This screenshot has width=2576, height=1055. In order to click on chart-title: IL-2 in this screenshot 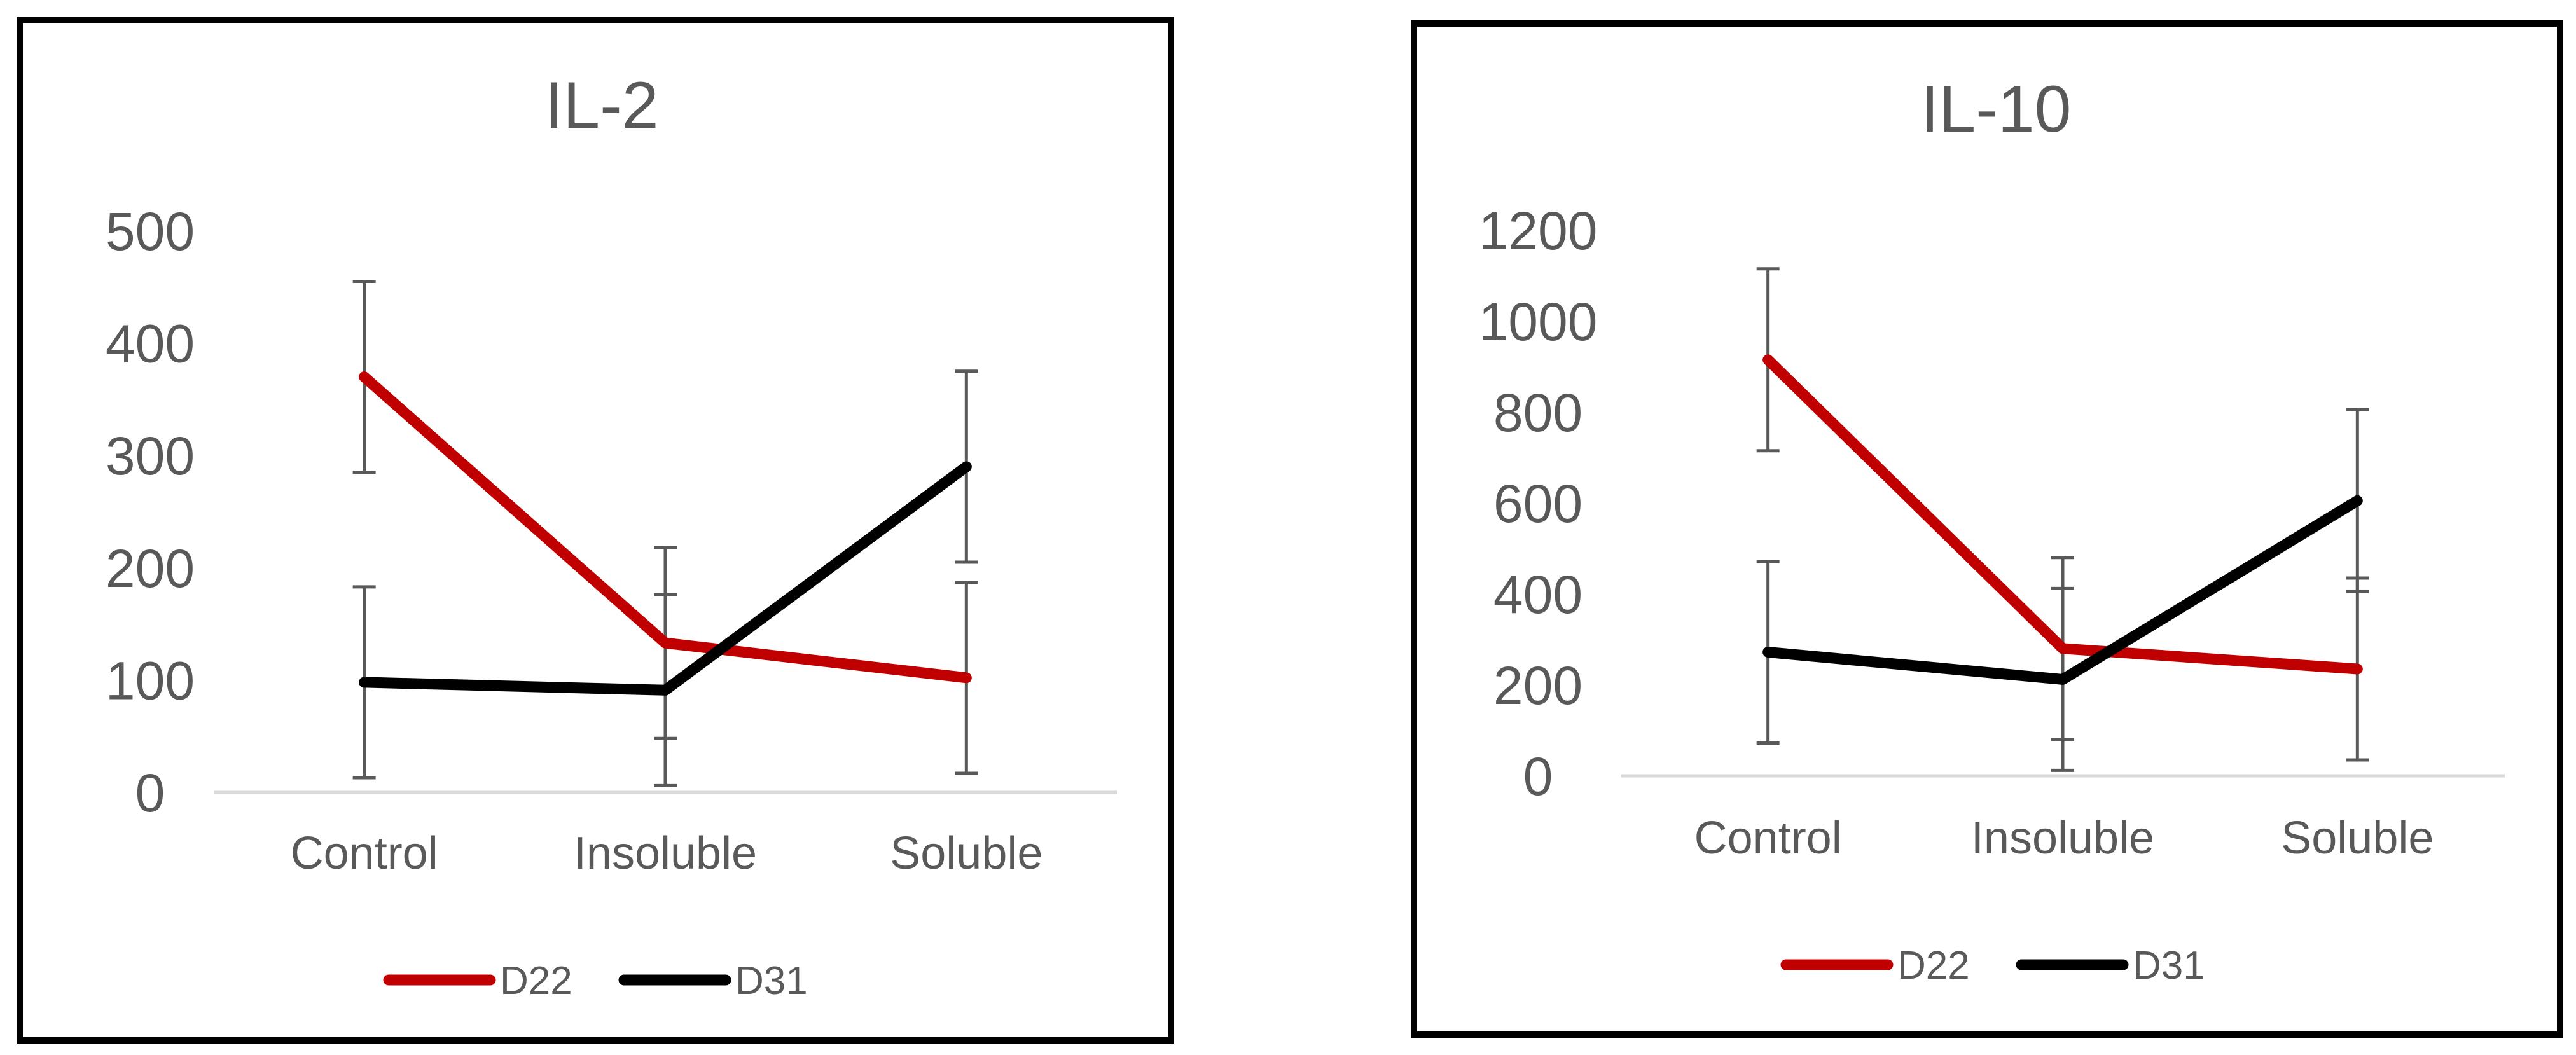, I will do `click(601, 105)`.